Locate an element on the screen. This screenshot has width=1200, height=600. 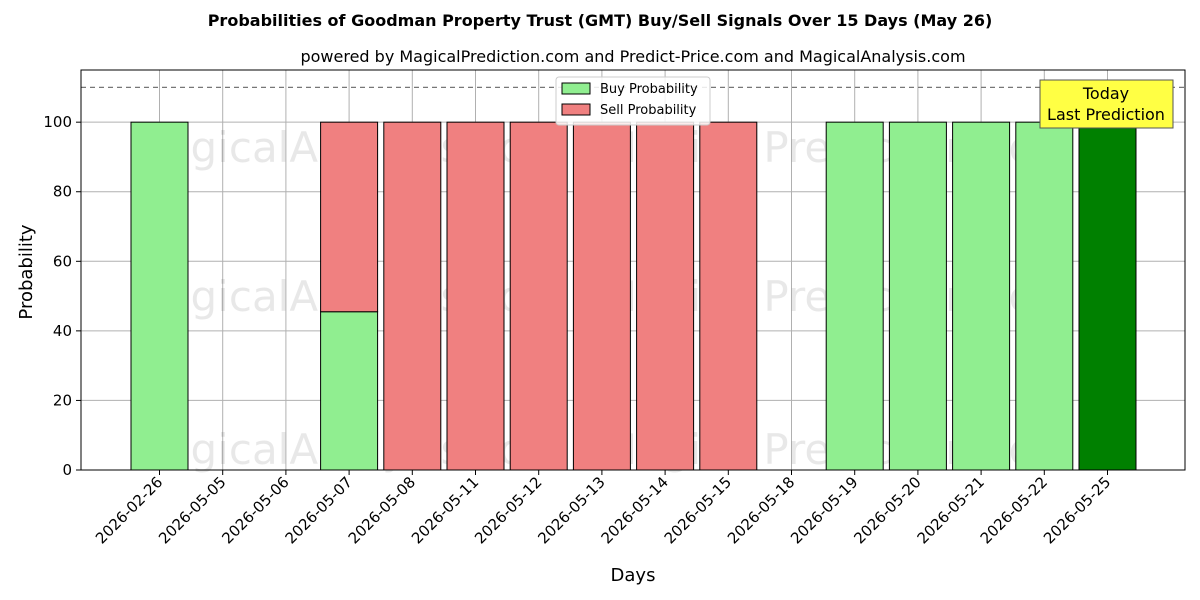
annotation-line1: Today is located at coordinates (1105, 93).